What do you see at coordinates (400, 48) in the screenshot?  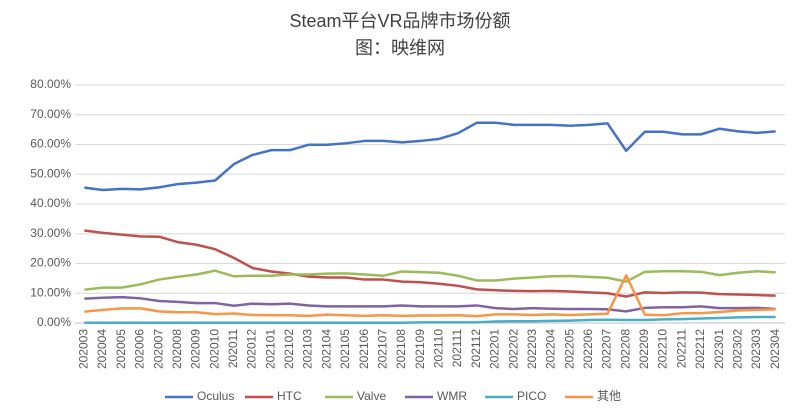 I see `chart-subtitle: 图：映维网` at bounding box center [400, 48].